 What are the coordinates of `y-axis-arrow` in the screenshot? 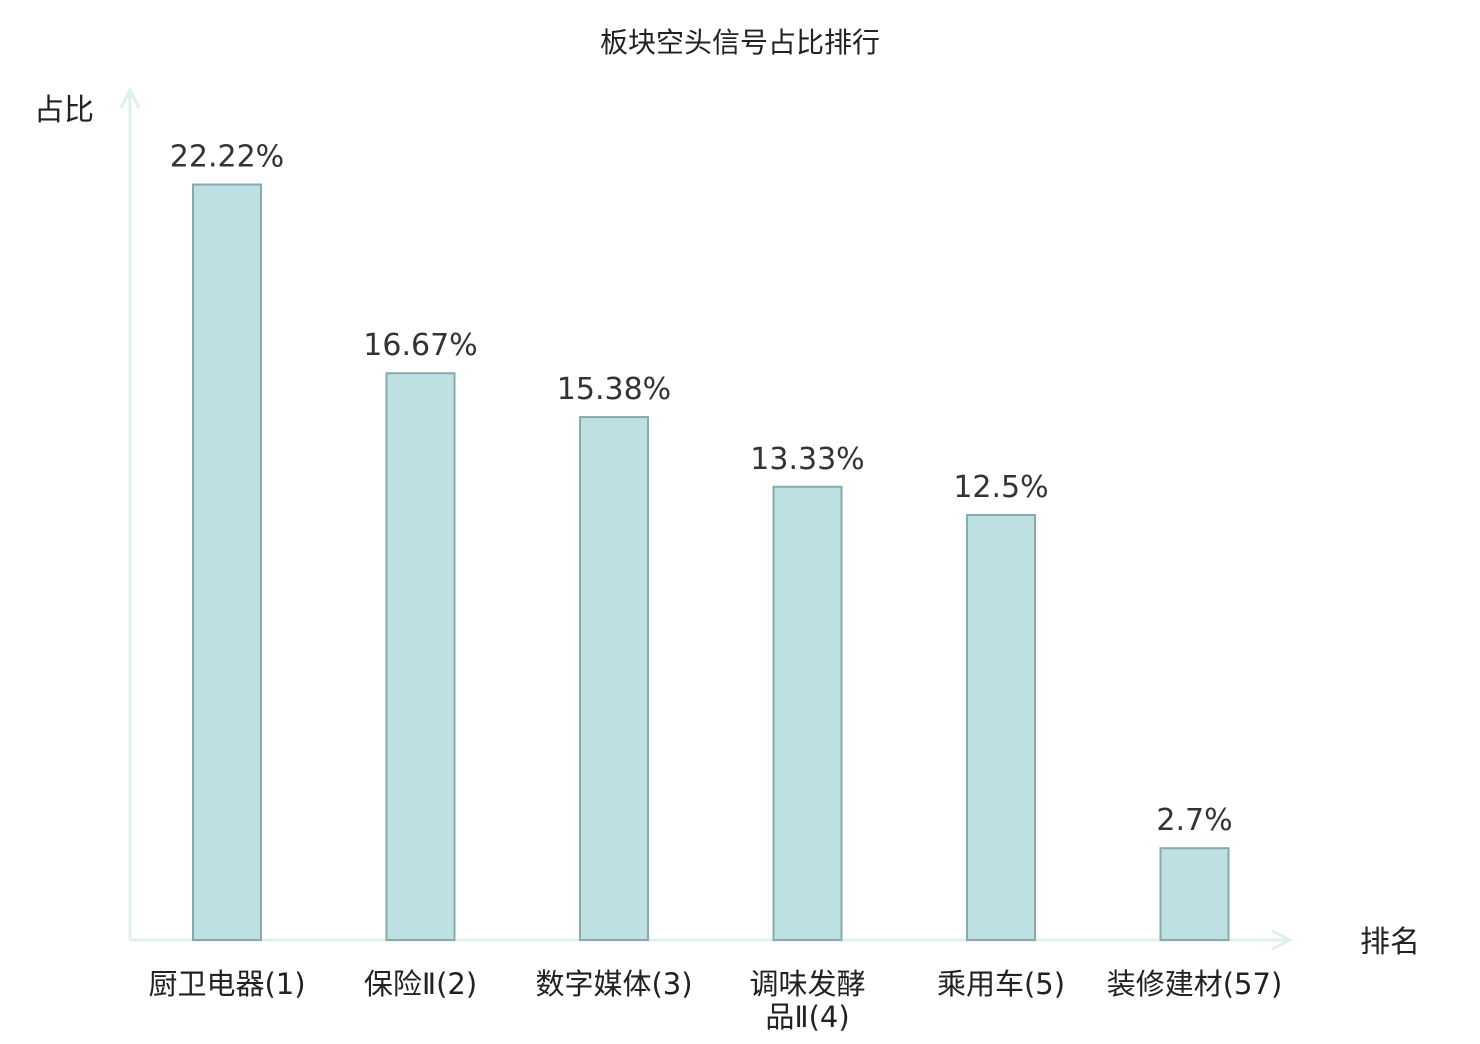 It's located at (130, 97).